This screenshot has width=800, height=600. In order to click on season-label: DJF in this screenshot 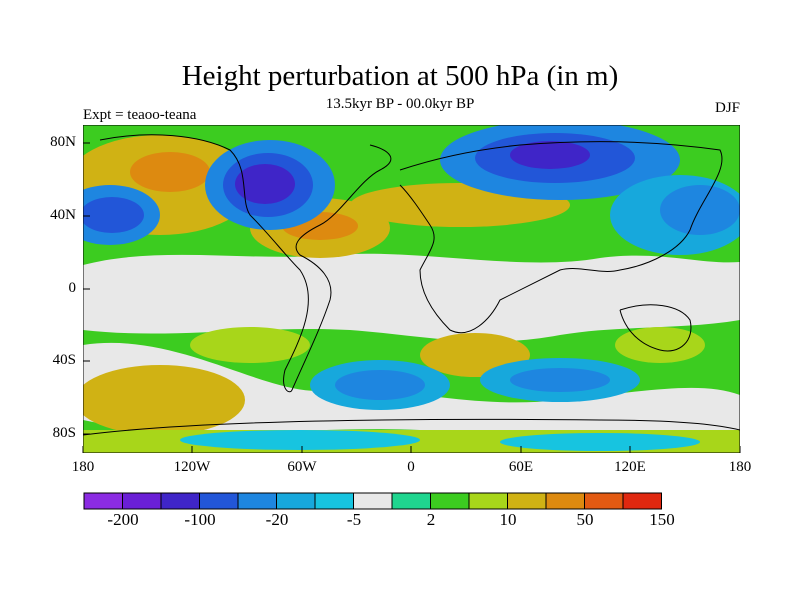, I will do `click(727, 108)`.